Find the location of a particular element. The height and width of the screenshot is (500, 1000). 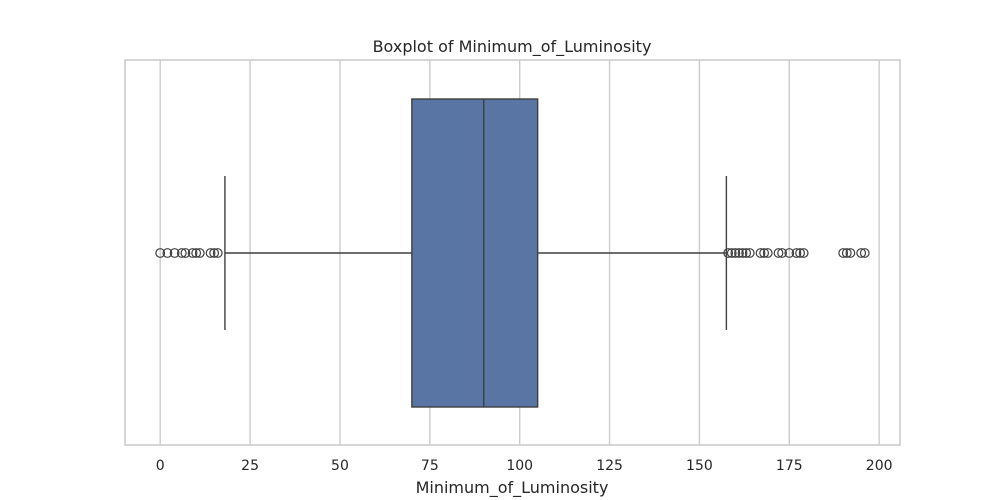

outlier-points is located at coordinates (512, 253).